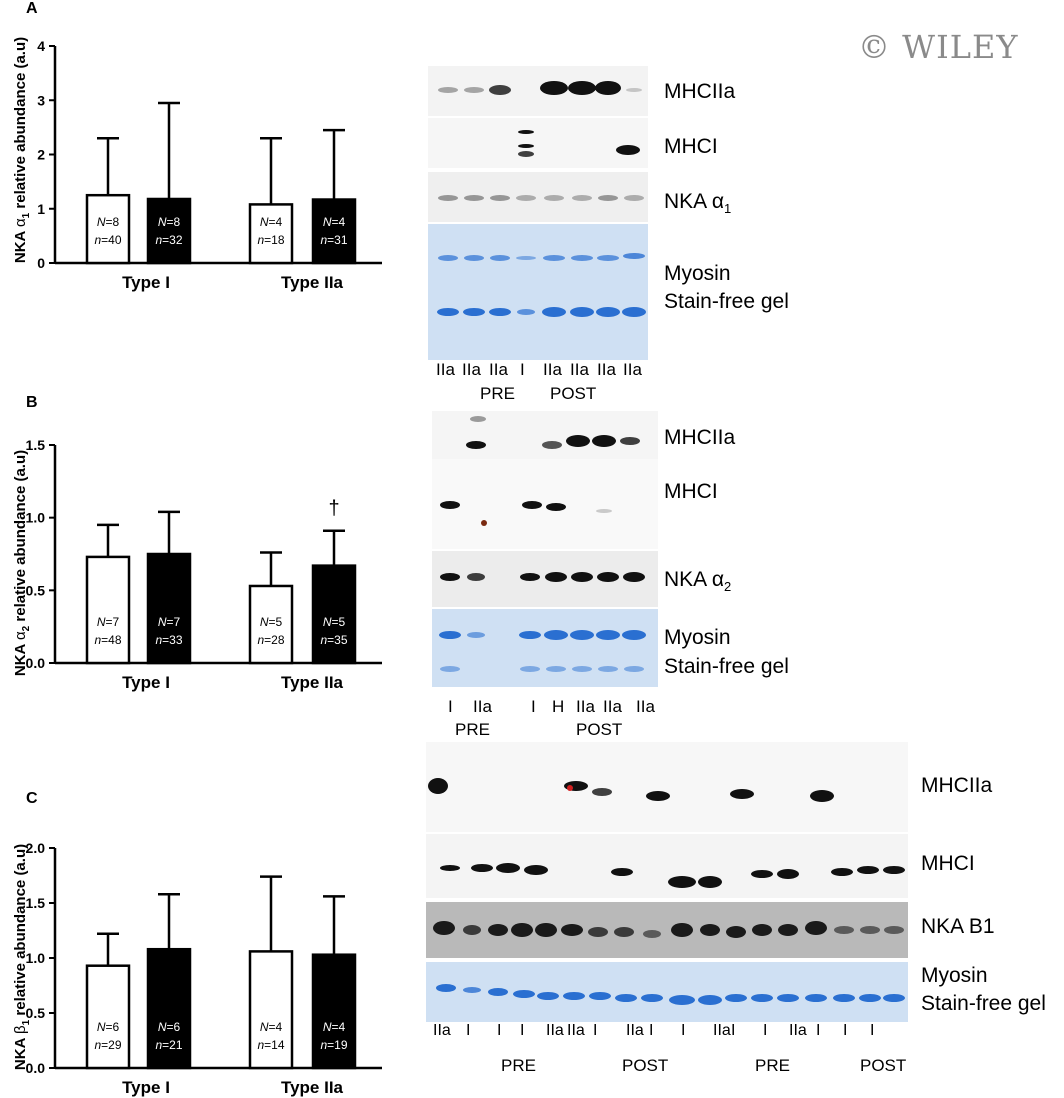 Image resolution: width=1064 pixels, height=1098 pixels. I want to click on blot-c-row-mhciia: MHCIIa, so click(957, 785).